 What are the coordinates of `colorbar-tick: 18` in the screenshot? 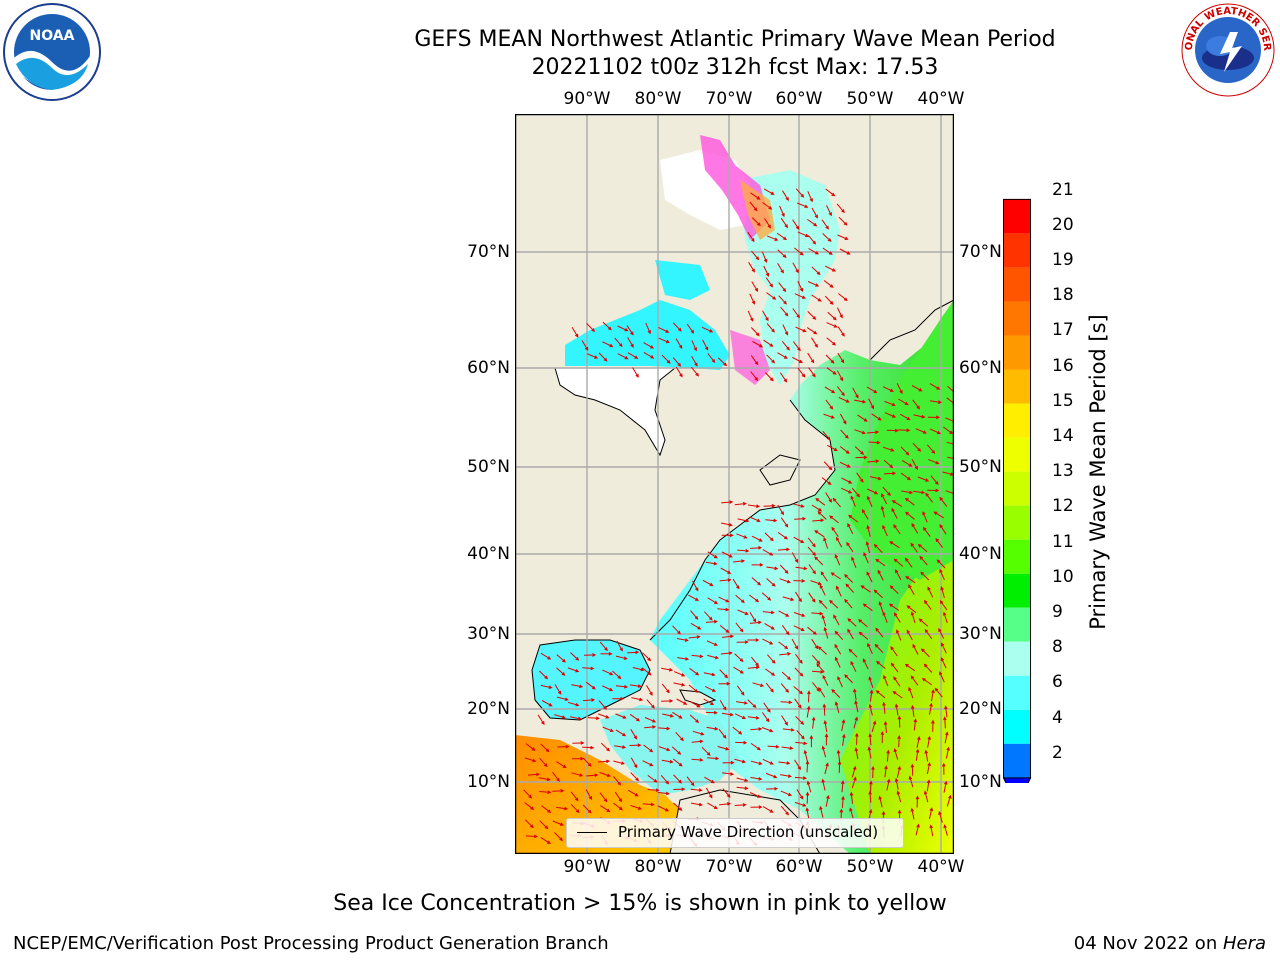 It's located at (1063, 295).